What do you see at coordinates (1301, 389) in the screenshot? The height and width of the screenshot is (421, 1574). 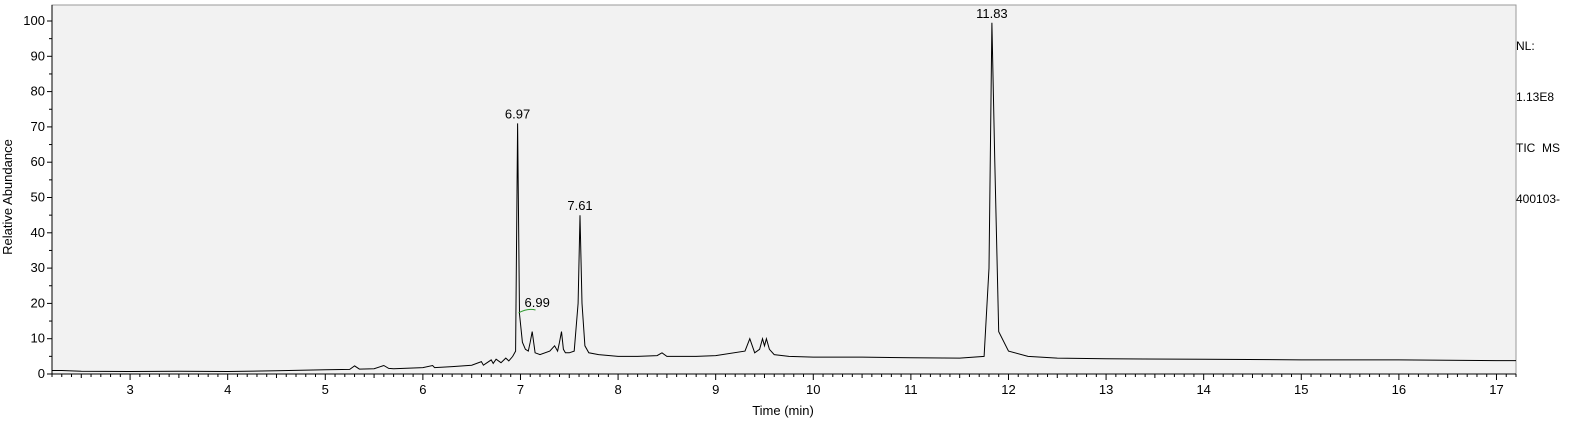 I see `x-tick-label: 15` at bounding box center [1301, 389].